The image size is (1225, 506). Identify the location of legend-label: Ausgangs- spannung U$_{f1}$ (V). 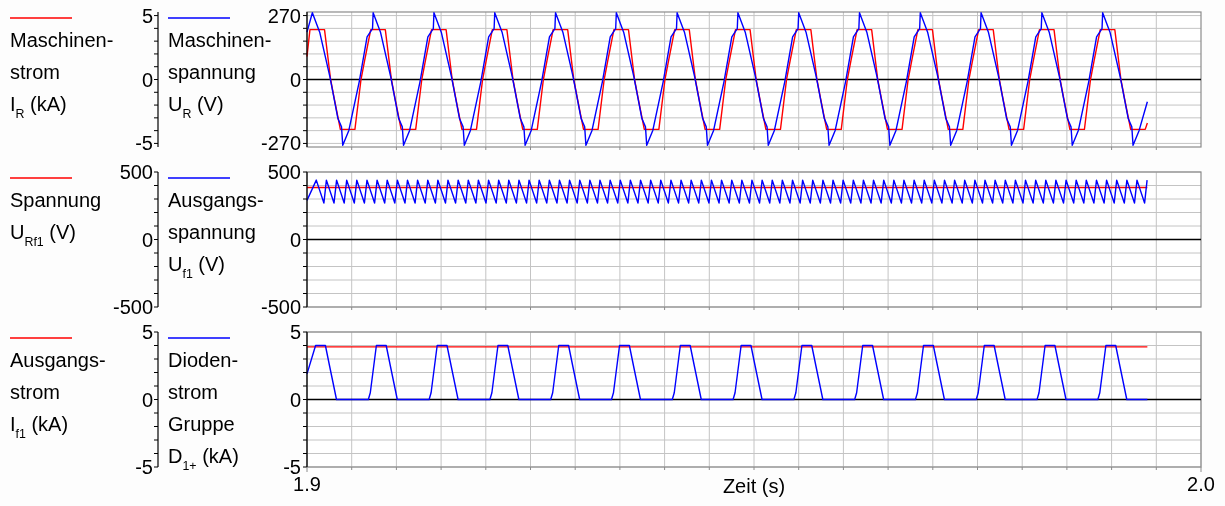
(216, 235).